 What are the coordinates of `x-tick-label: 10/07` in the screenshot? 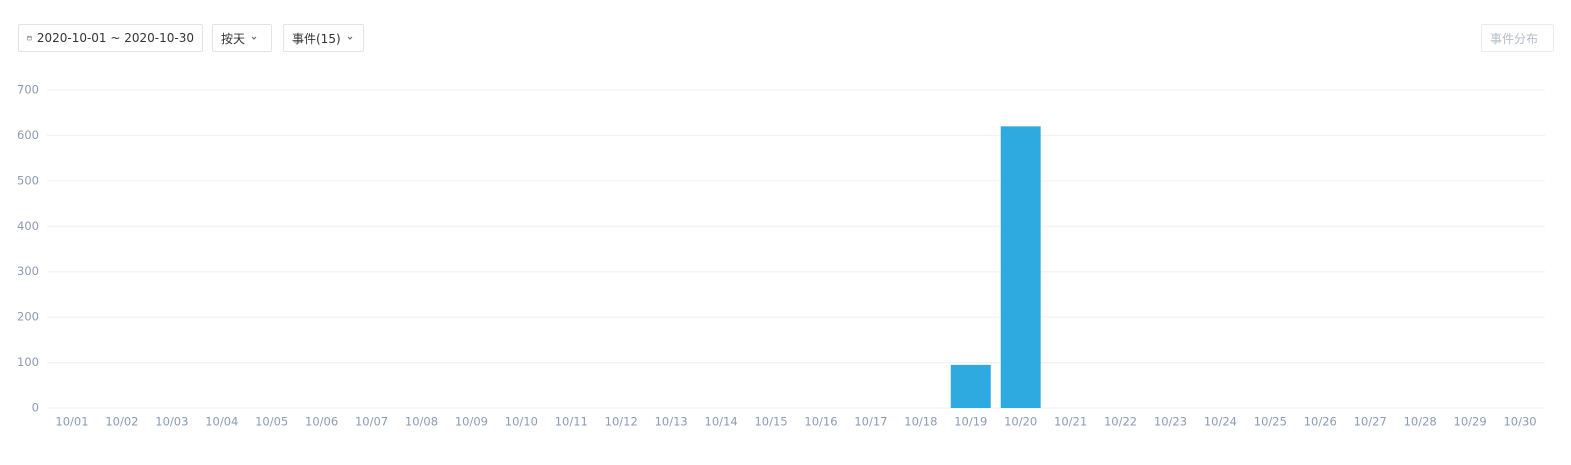 It's located at (371, 422).